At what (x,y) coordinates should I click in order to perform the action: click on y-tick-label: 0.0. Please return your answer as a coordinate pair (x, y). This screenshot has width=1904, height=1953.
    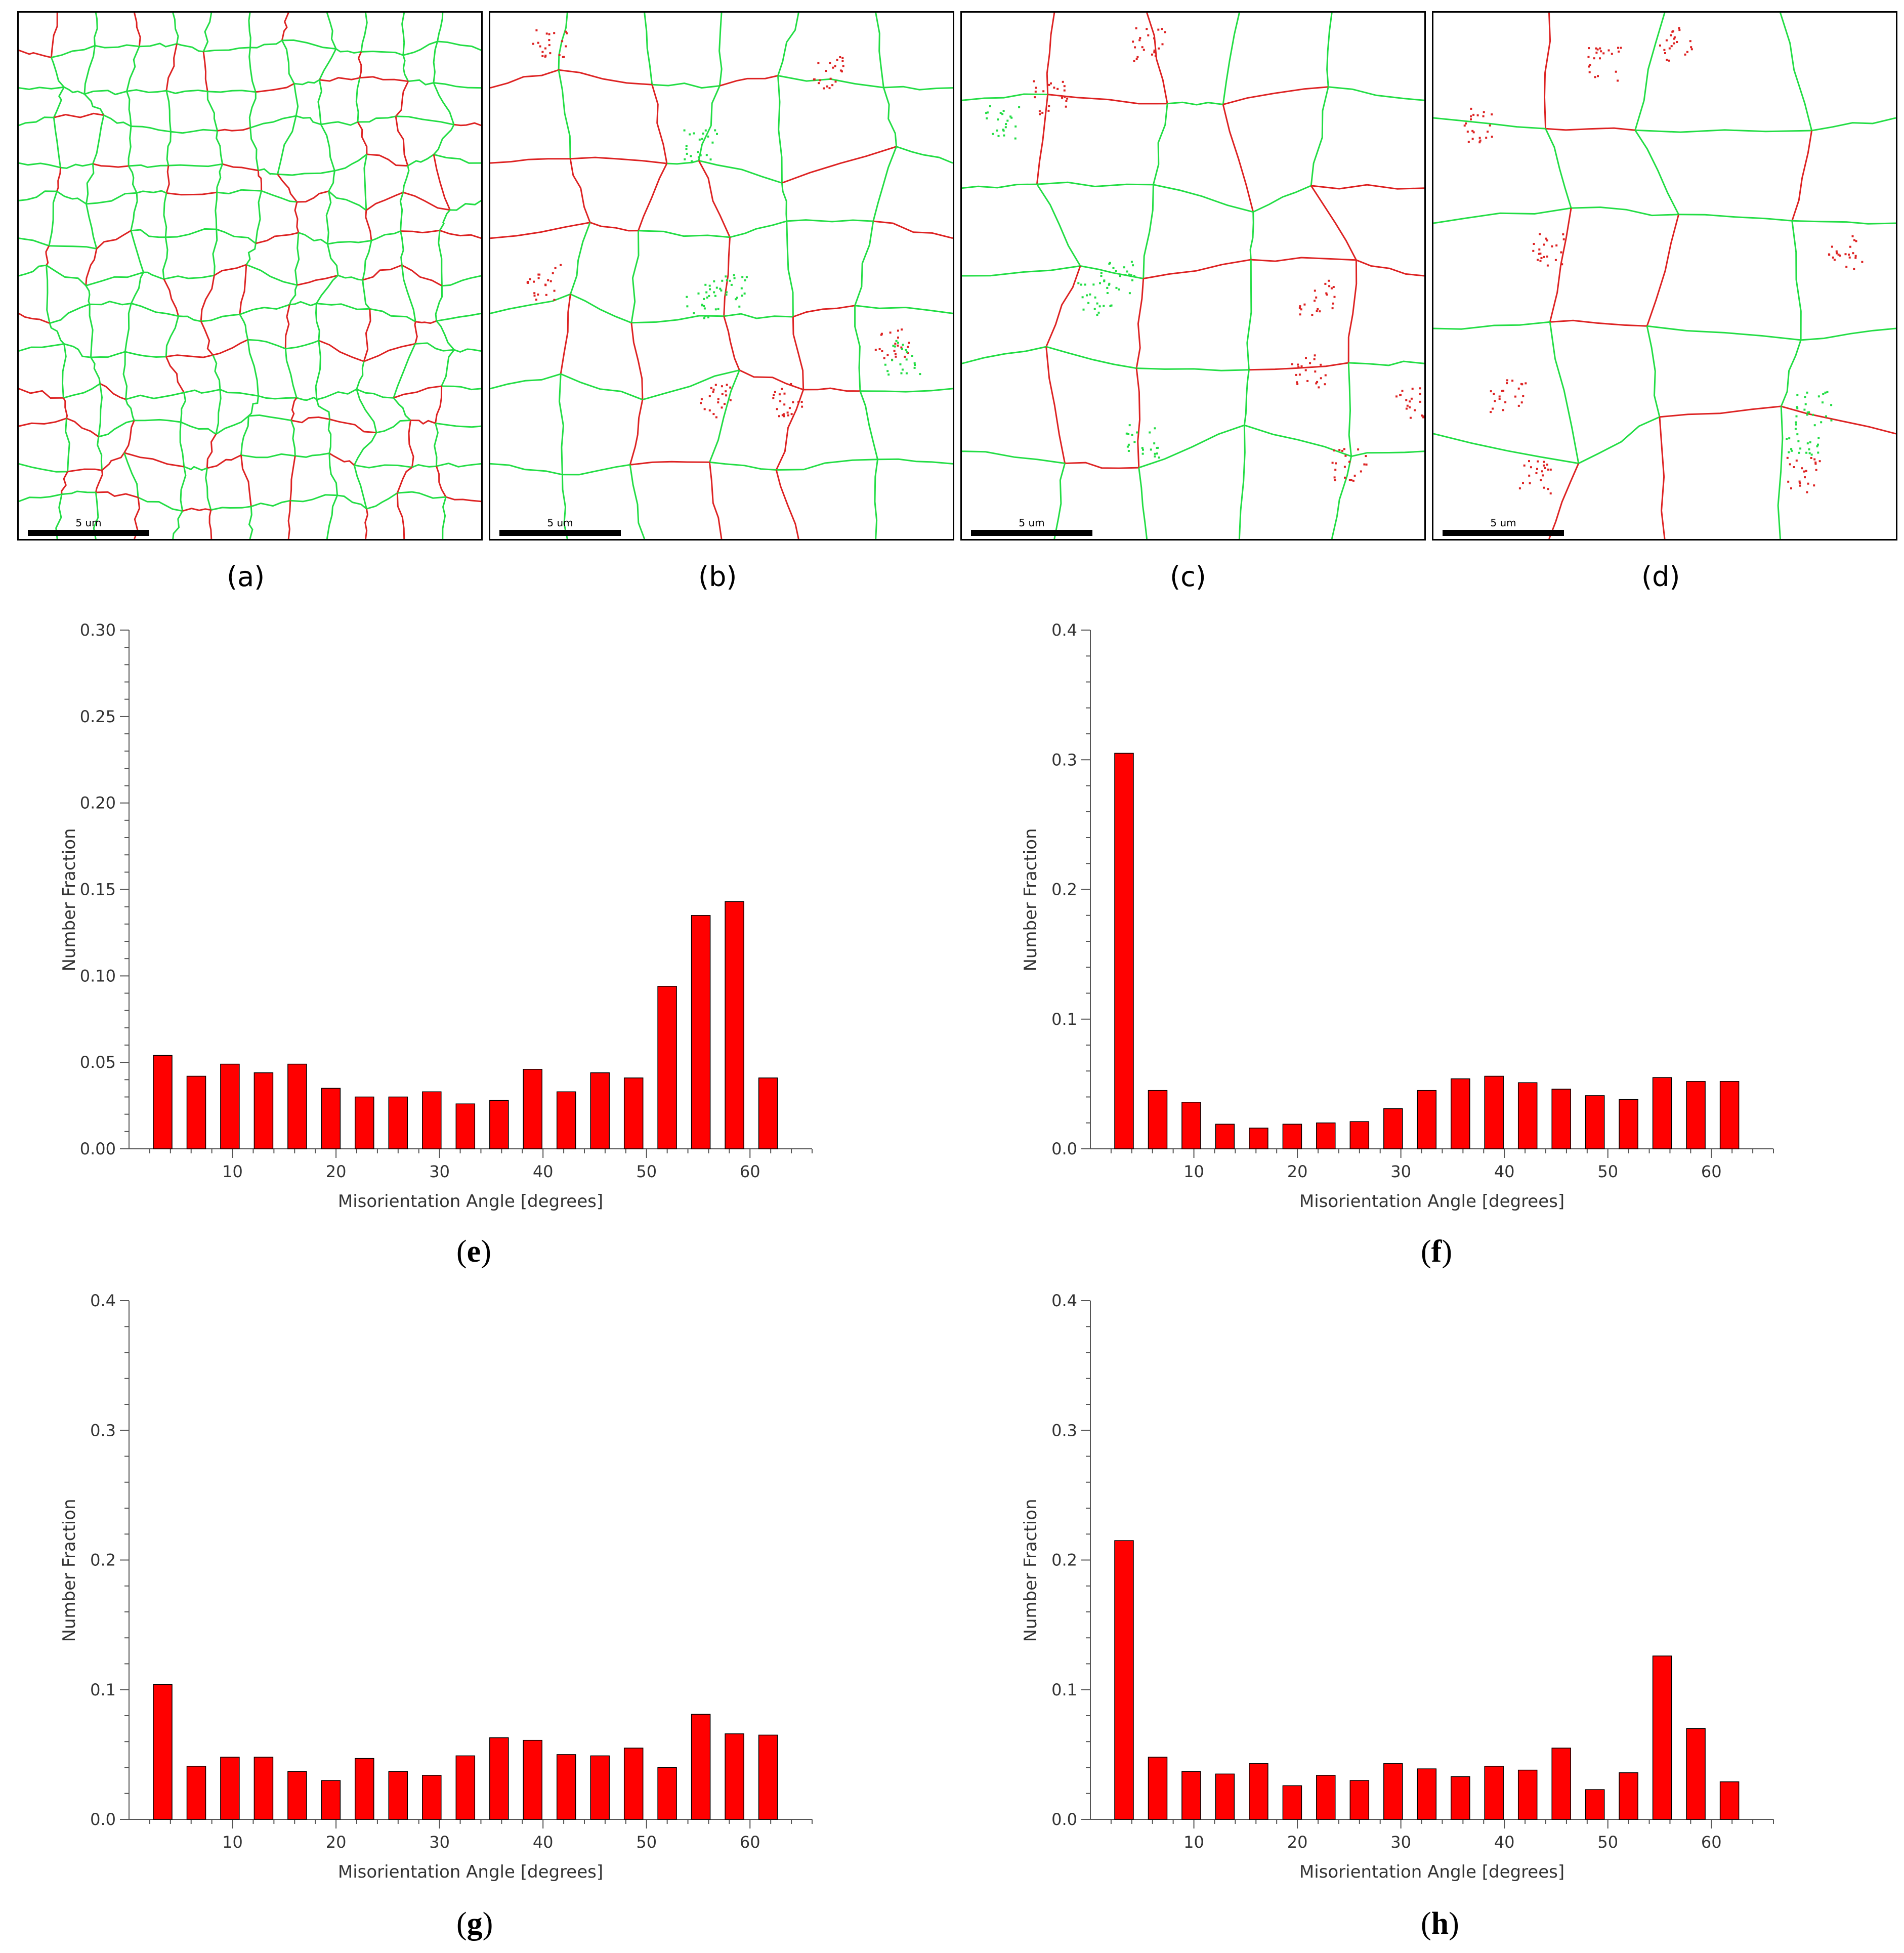
    Looking at the image, I should click on (1064, 1820).